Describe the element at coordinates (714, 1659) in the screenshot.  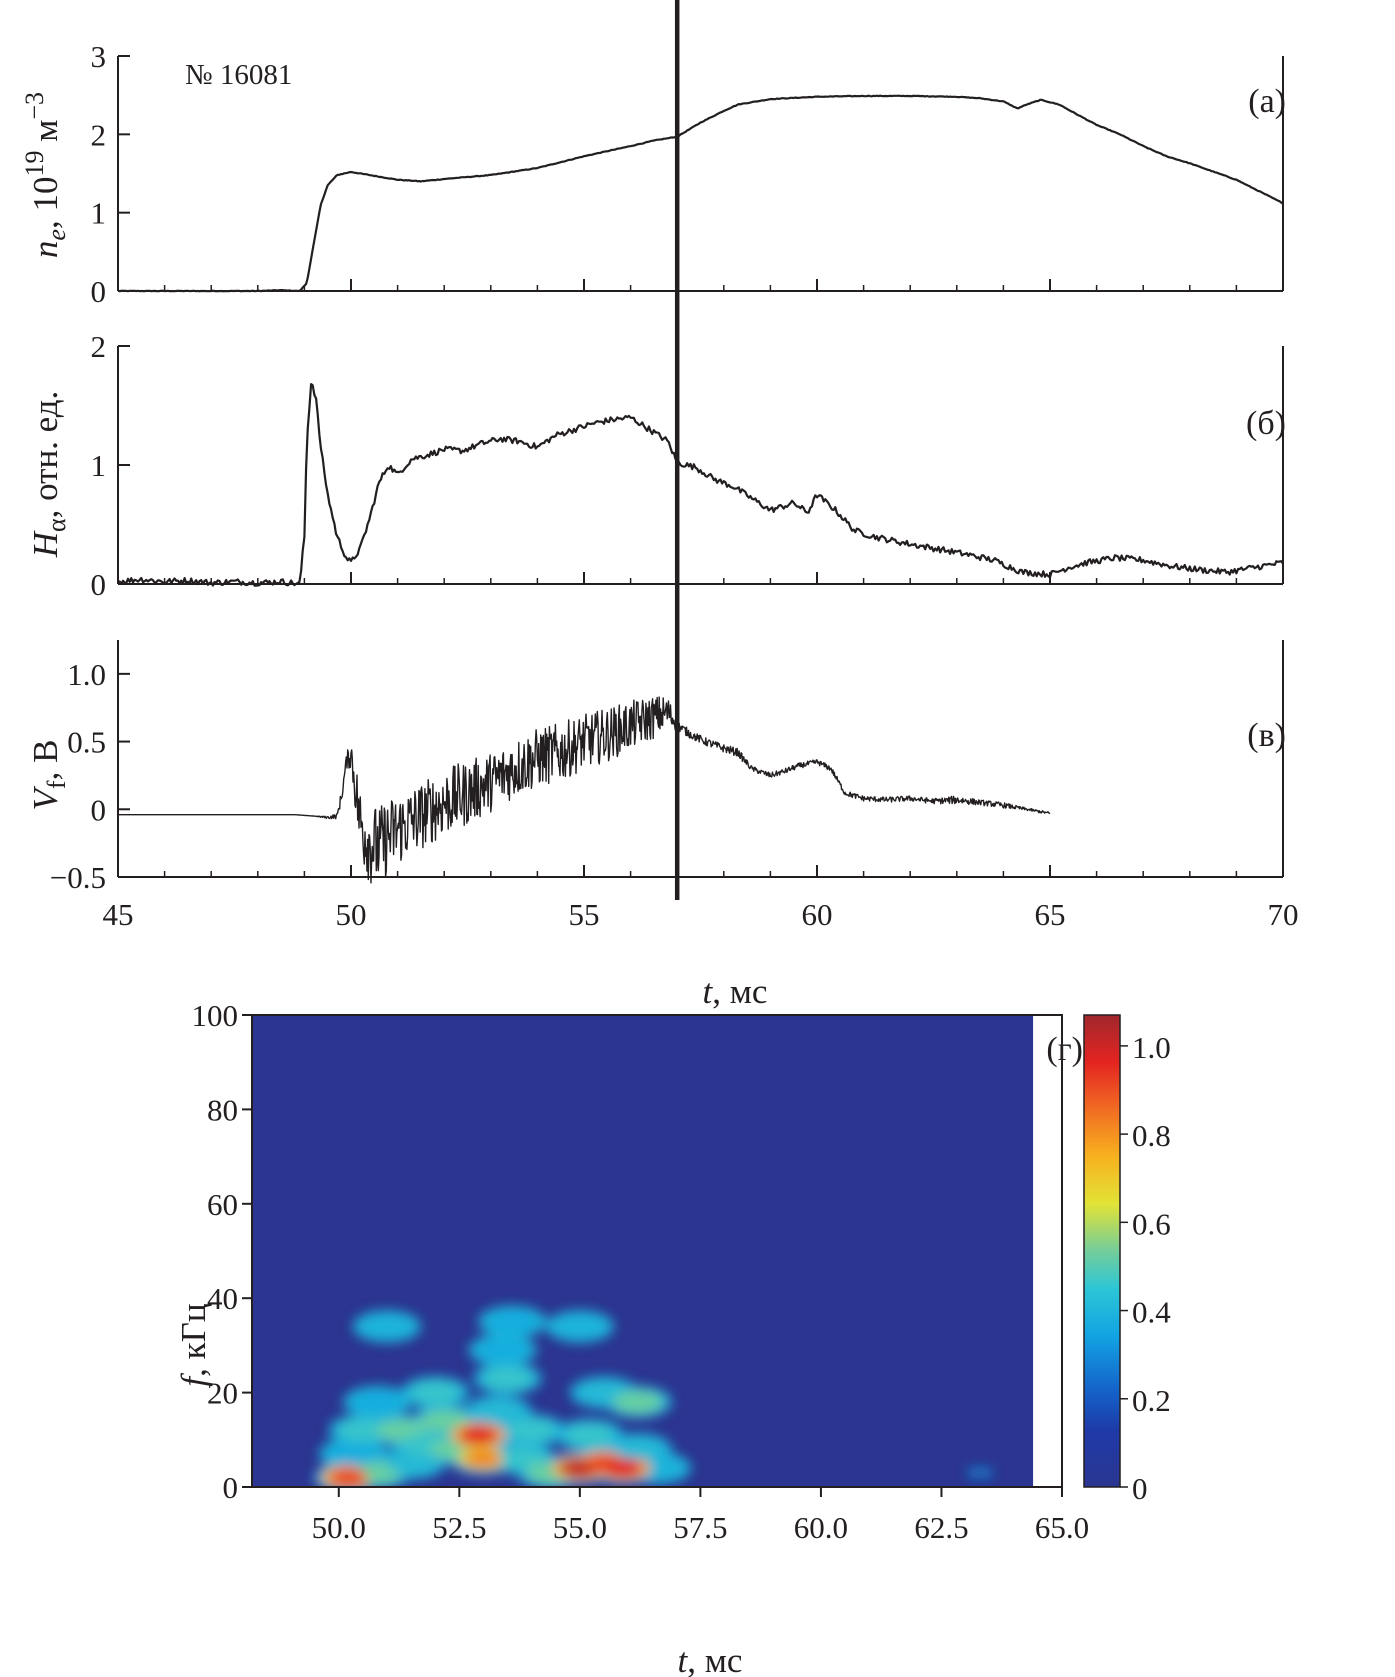
I see `spectrogram-x-axis-label-rest: , мс` at that location.